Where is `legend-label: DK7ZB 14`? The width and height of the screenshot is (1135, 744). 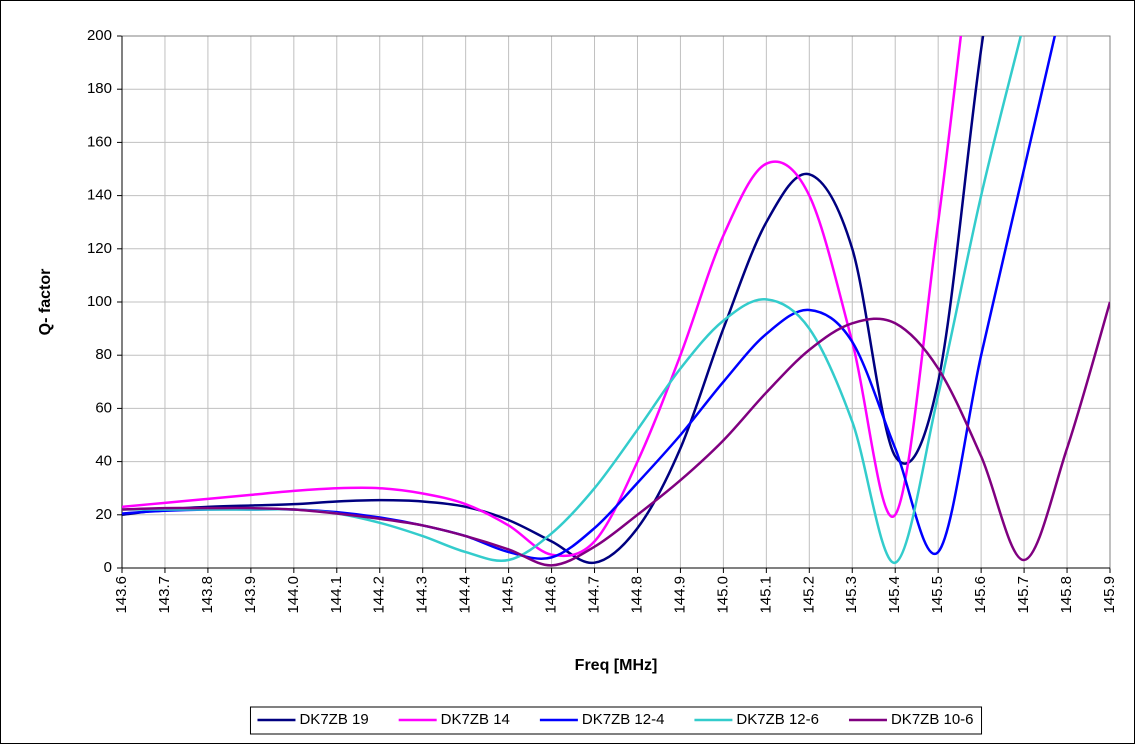 legend-label: DK7ZB 14 is located at coordinates (475, 719).